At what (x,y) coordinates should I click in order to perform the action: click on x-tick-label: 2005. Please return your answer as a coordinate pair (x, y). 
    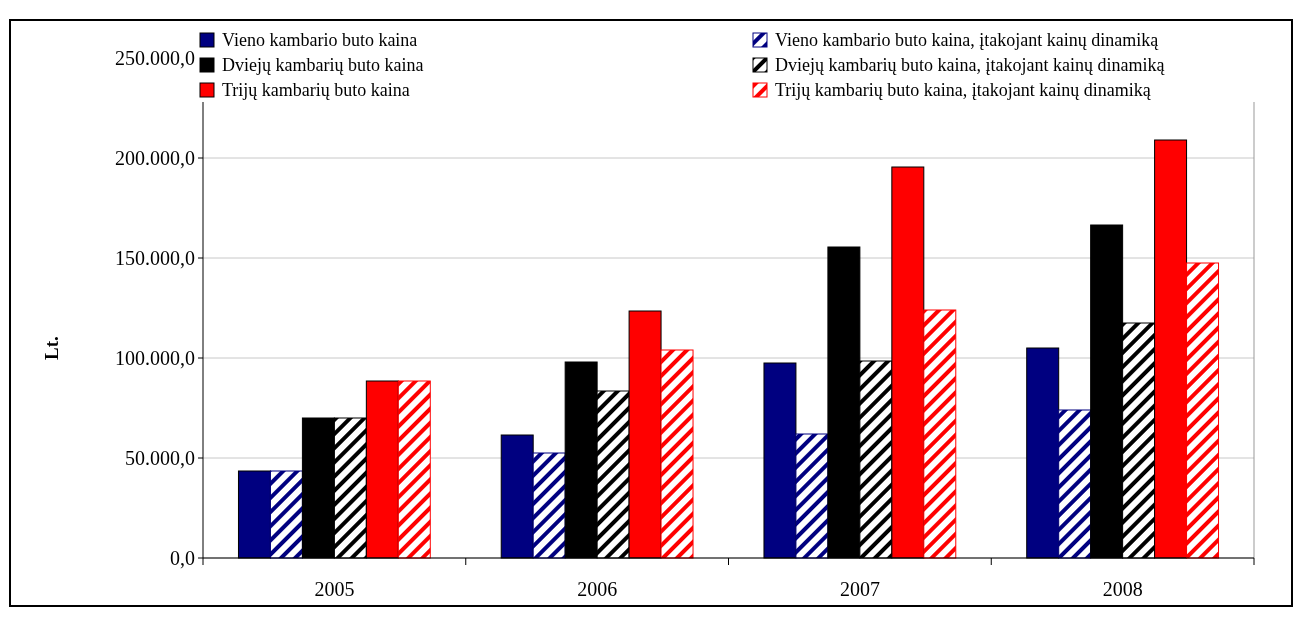
    Looking at the image, I should click on (334, 589).